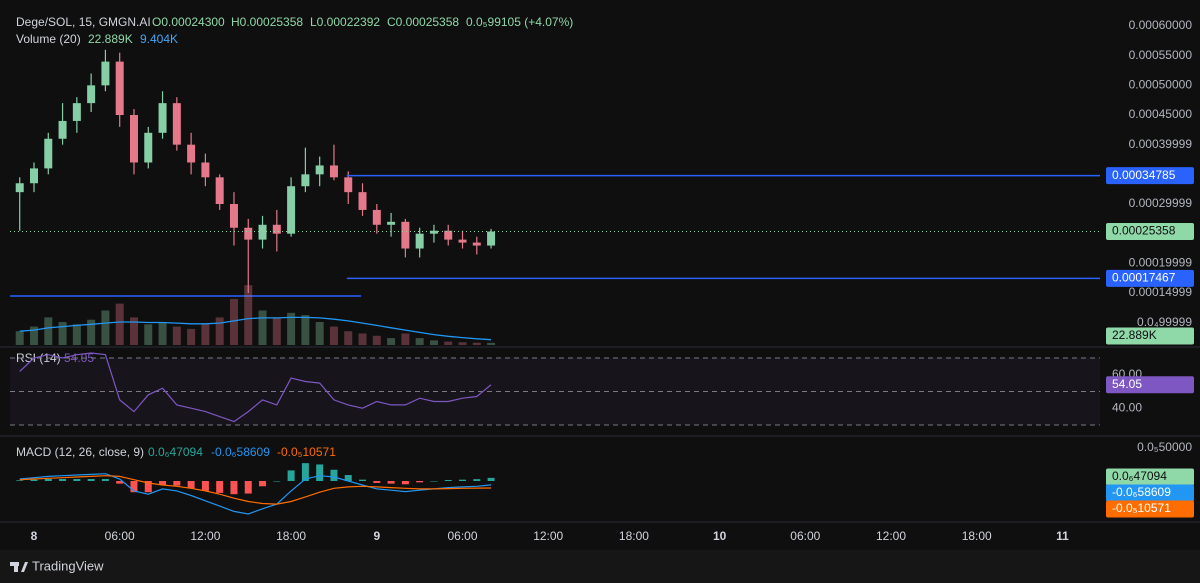 This screenshot has width=1200, height=583. Describe the element at coordinates (1062, 536) in the screenshot. I see `x-tick-label: 11` at that location.